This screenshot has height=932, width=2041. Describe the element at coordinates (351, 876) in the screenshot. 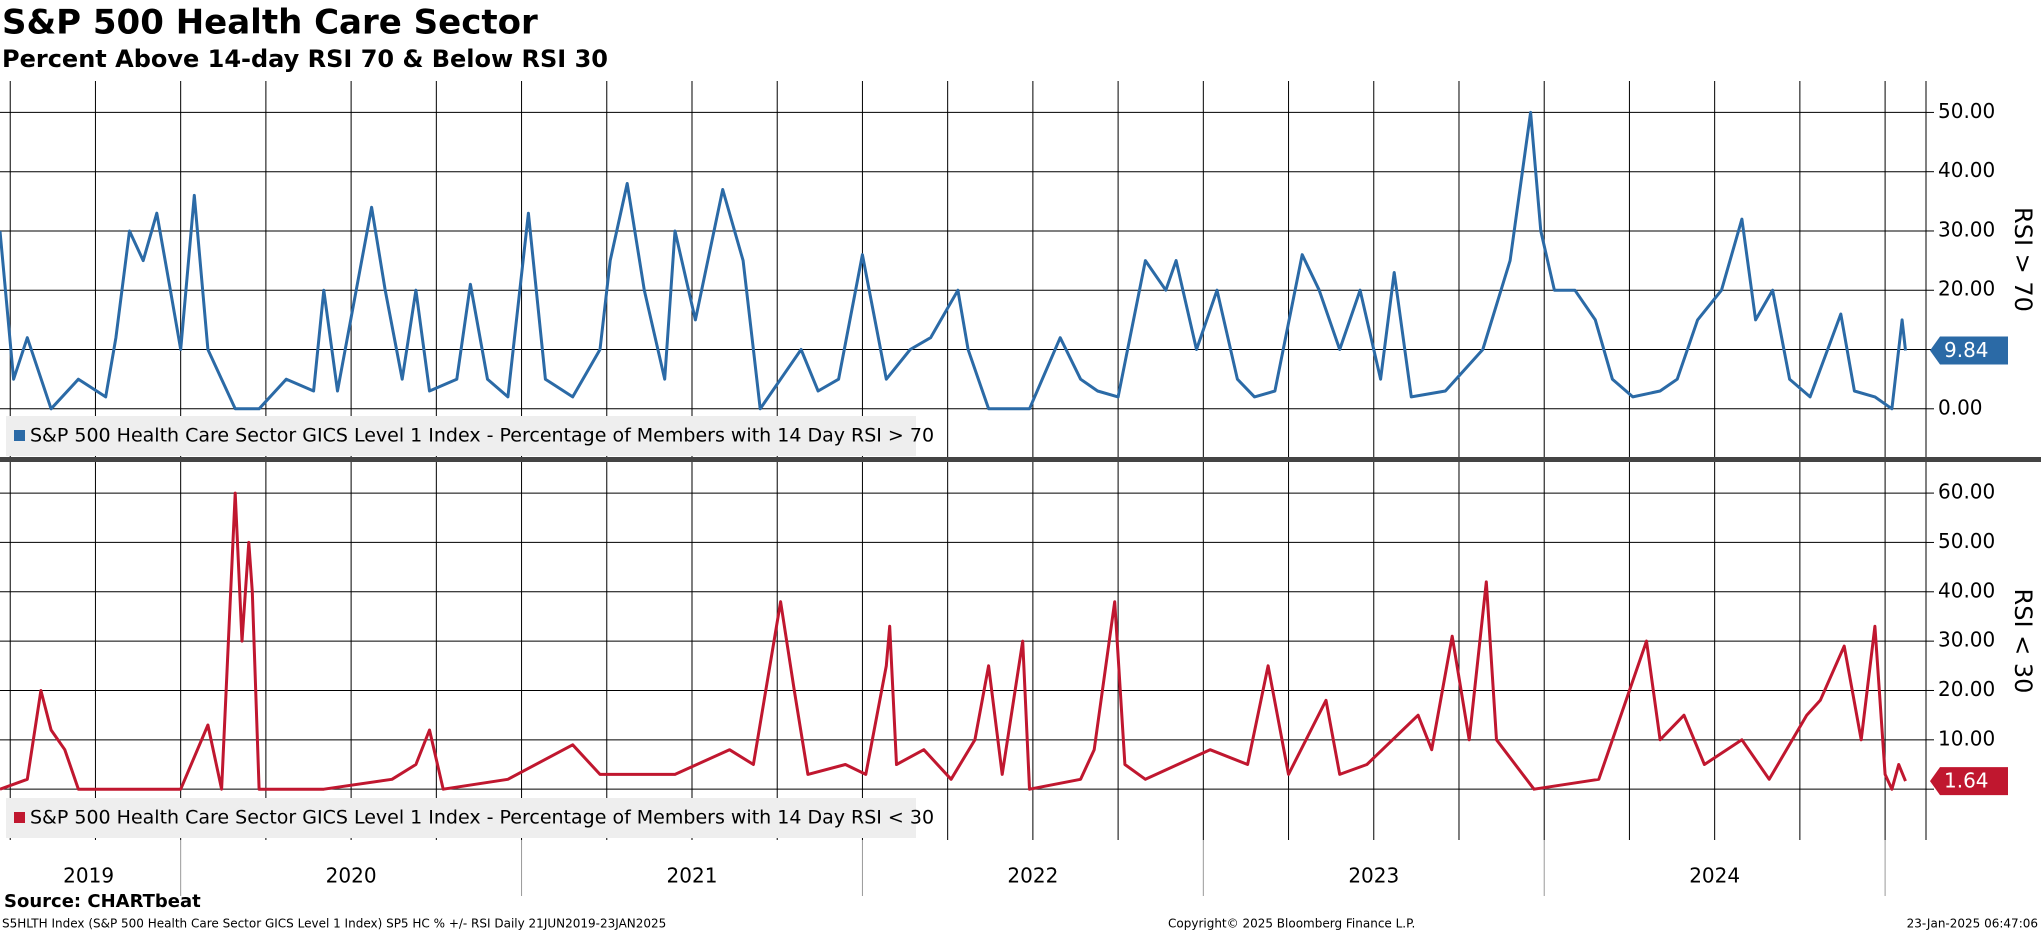

I see `x-tick-label: 2020` at that location.